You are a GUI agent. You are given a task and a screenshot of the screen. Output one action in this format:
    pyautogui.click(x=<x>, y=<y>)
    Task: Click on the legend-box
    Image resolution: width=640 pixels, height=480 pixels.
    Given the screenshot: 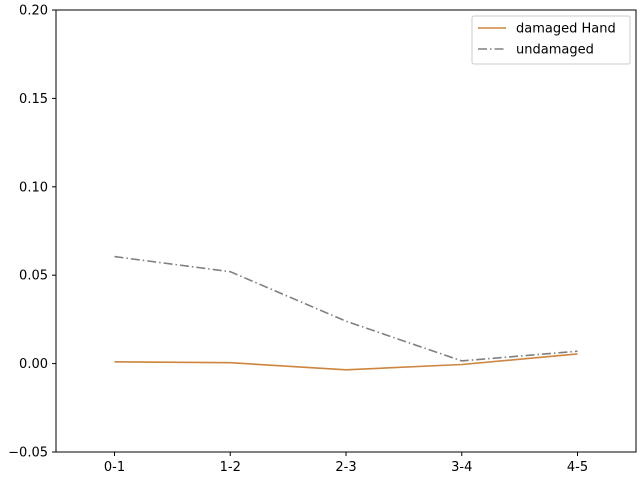 What is the action you would take?
    pyautogui.click(x=551, y=40)
    